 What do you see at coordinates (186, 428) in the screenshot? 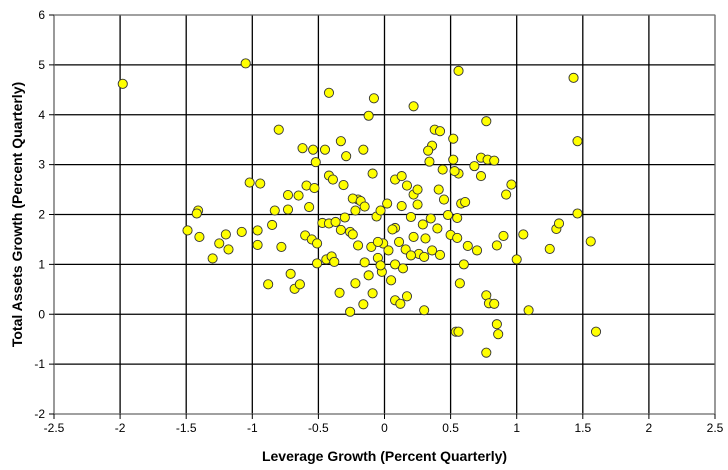
I see `x-tick-label: -1.5` at bounding box center [186, 428].